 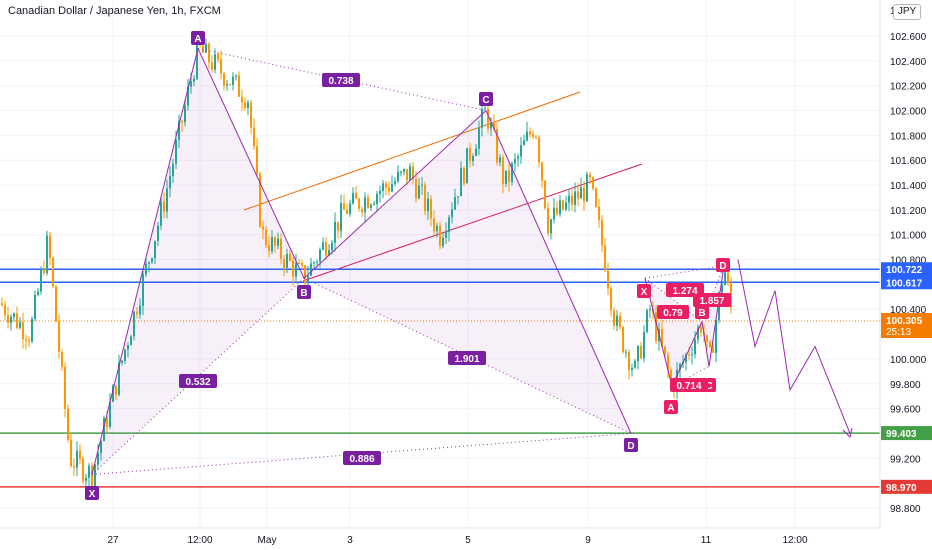 I want to click on projection-path, so click(x=794, y=346).